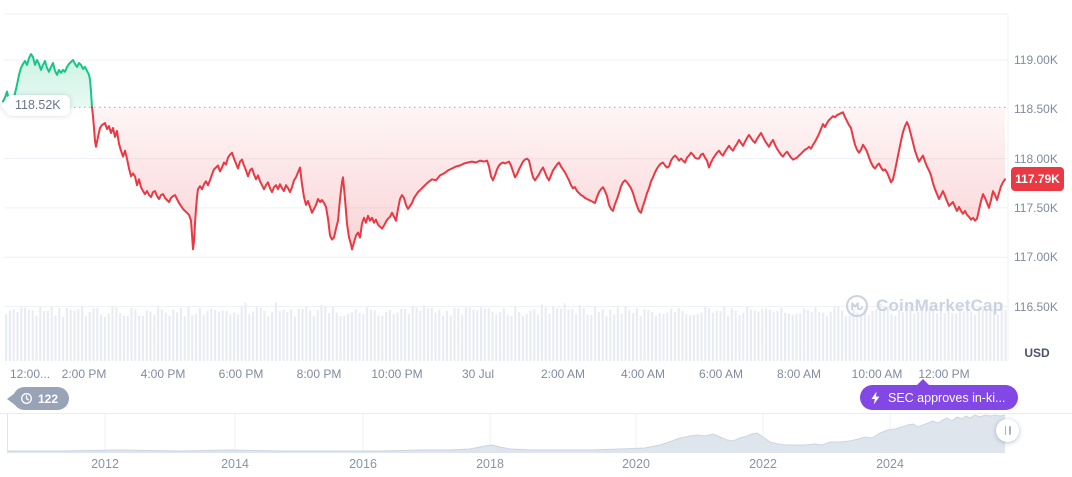  Describe the element at coordinates (105, 464) in the screenshot. I see `timeline-year-label: 2012` at that location.